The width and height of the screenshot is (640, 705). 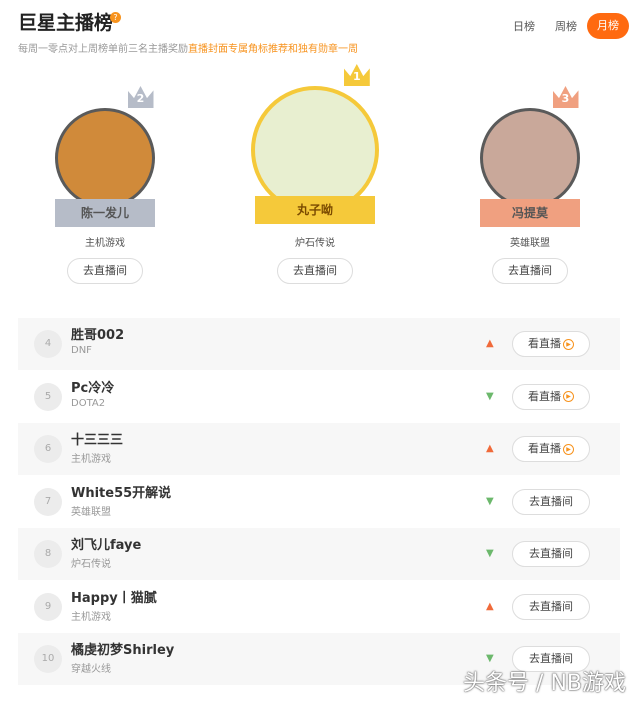 What do you see at coordinates (319, 449) in the screenshot?
I see `list-item: 6 十三三三 主机游戏 ▲ 看直播 ▶` at bounding box center [319, 449].